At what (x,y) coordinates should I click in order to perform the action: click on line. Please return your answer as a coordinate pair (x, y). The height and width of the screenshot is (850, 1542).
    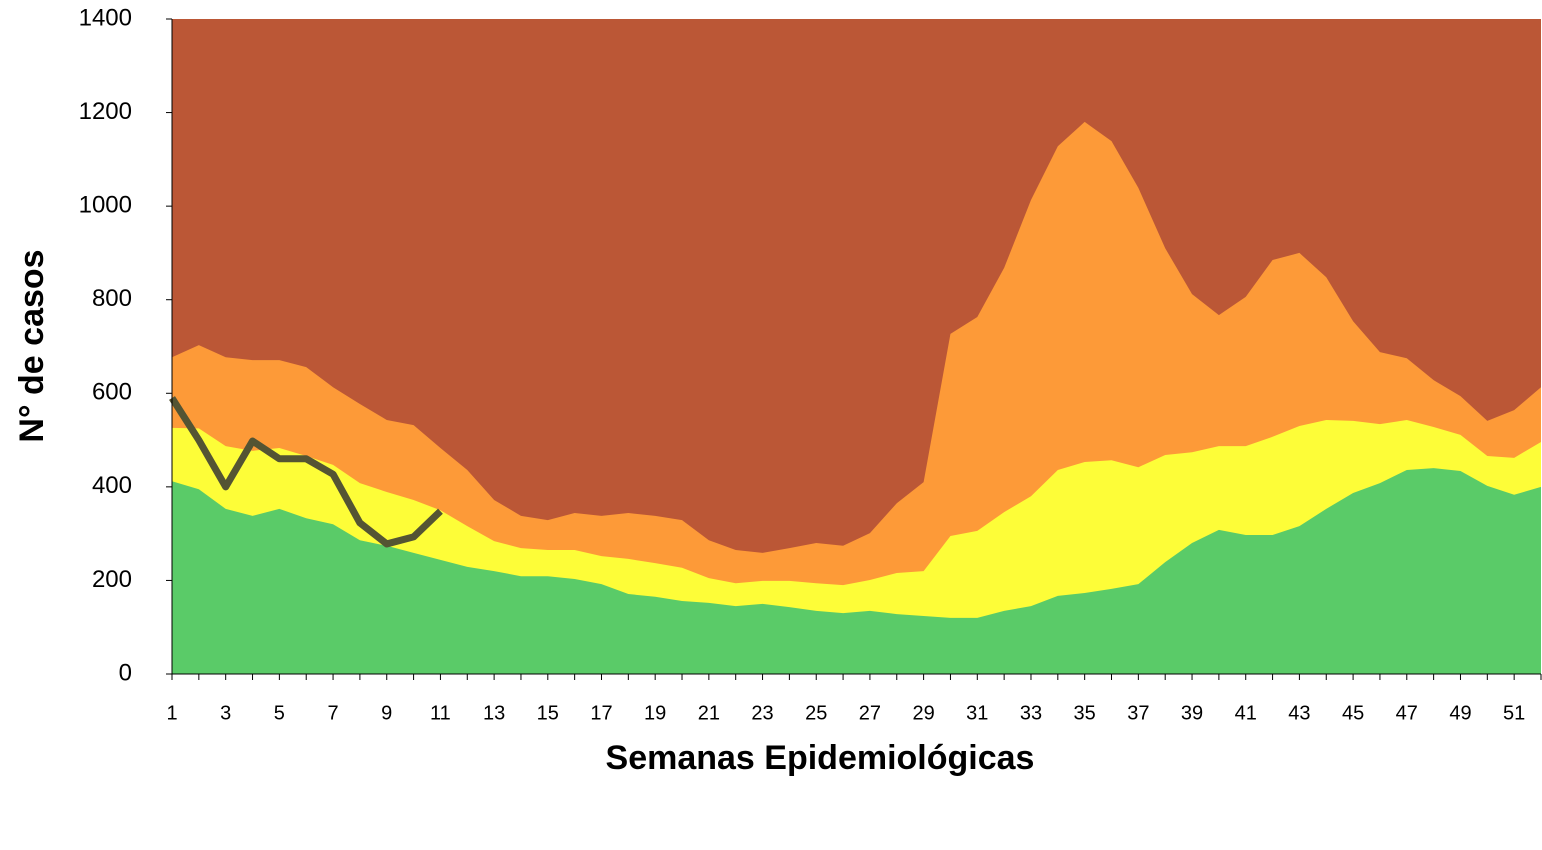
    Looking at the image, I should click on (306, 472).